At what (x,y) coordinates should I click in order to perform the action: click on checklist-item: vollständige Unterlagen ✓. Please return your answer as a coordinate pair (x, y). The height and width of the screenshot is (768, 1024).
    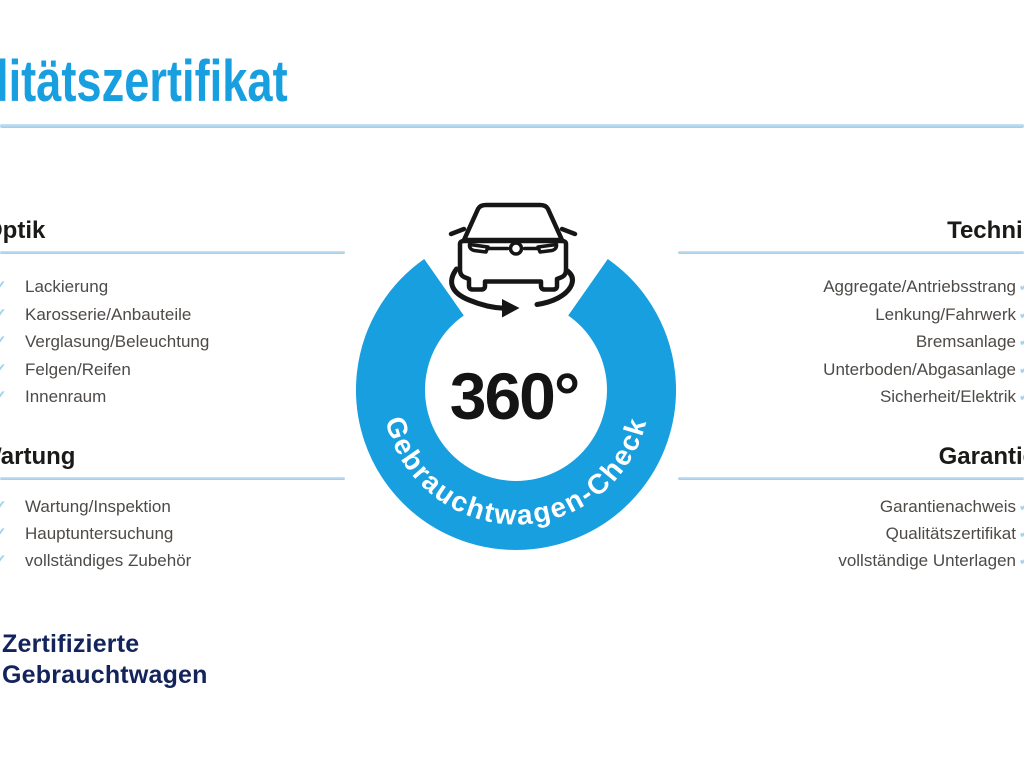
    Looking at the image, I should click on (931, 561).